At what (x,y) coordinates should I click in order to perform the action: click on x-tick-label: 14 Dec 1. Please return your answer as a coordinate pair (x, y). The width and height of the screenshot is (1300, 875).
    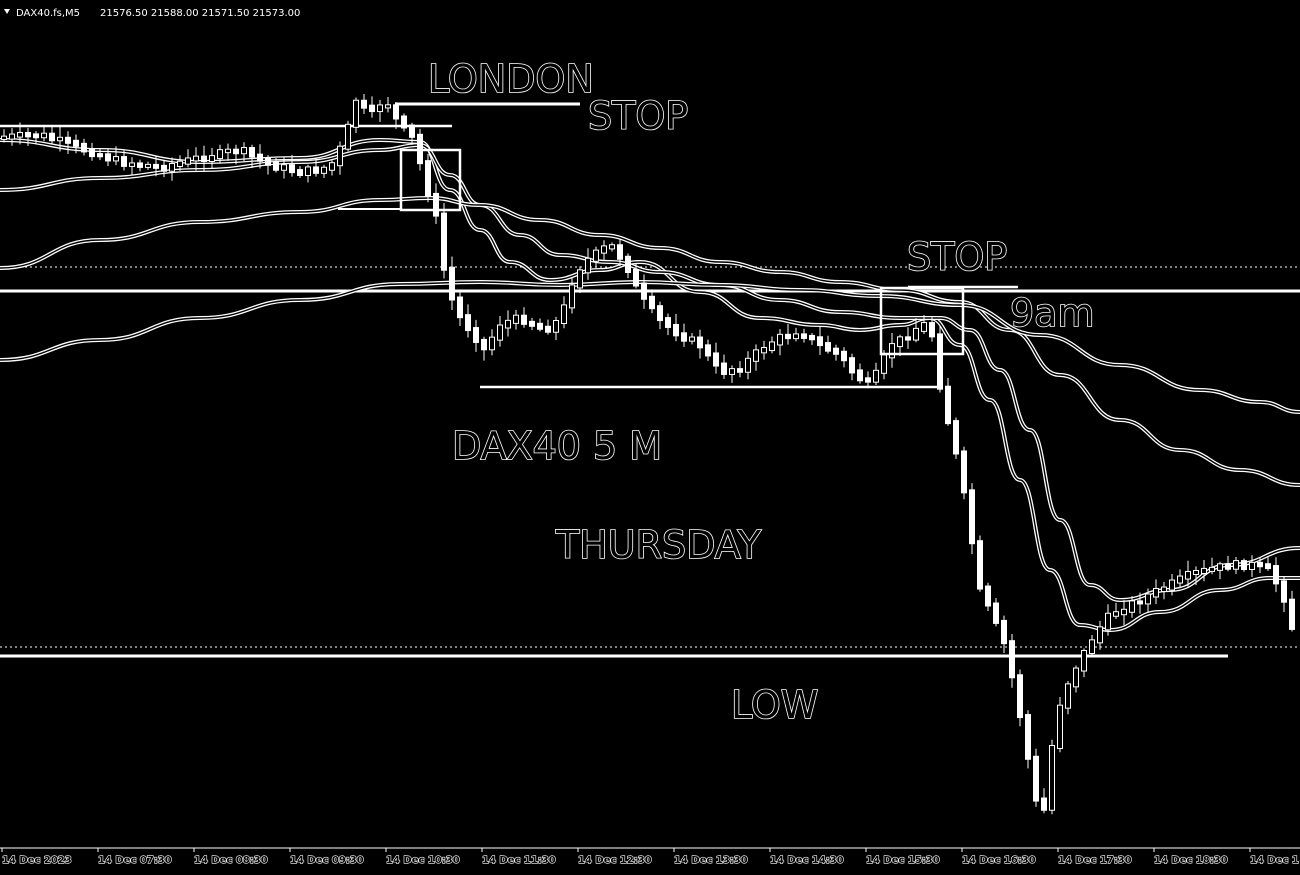
    Looking at the image, I should click on (1274, 860).